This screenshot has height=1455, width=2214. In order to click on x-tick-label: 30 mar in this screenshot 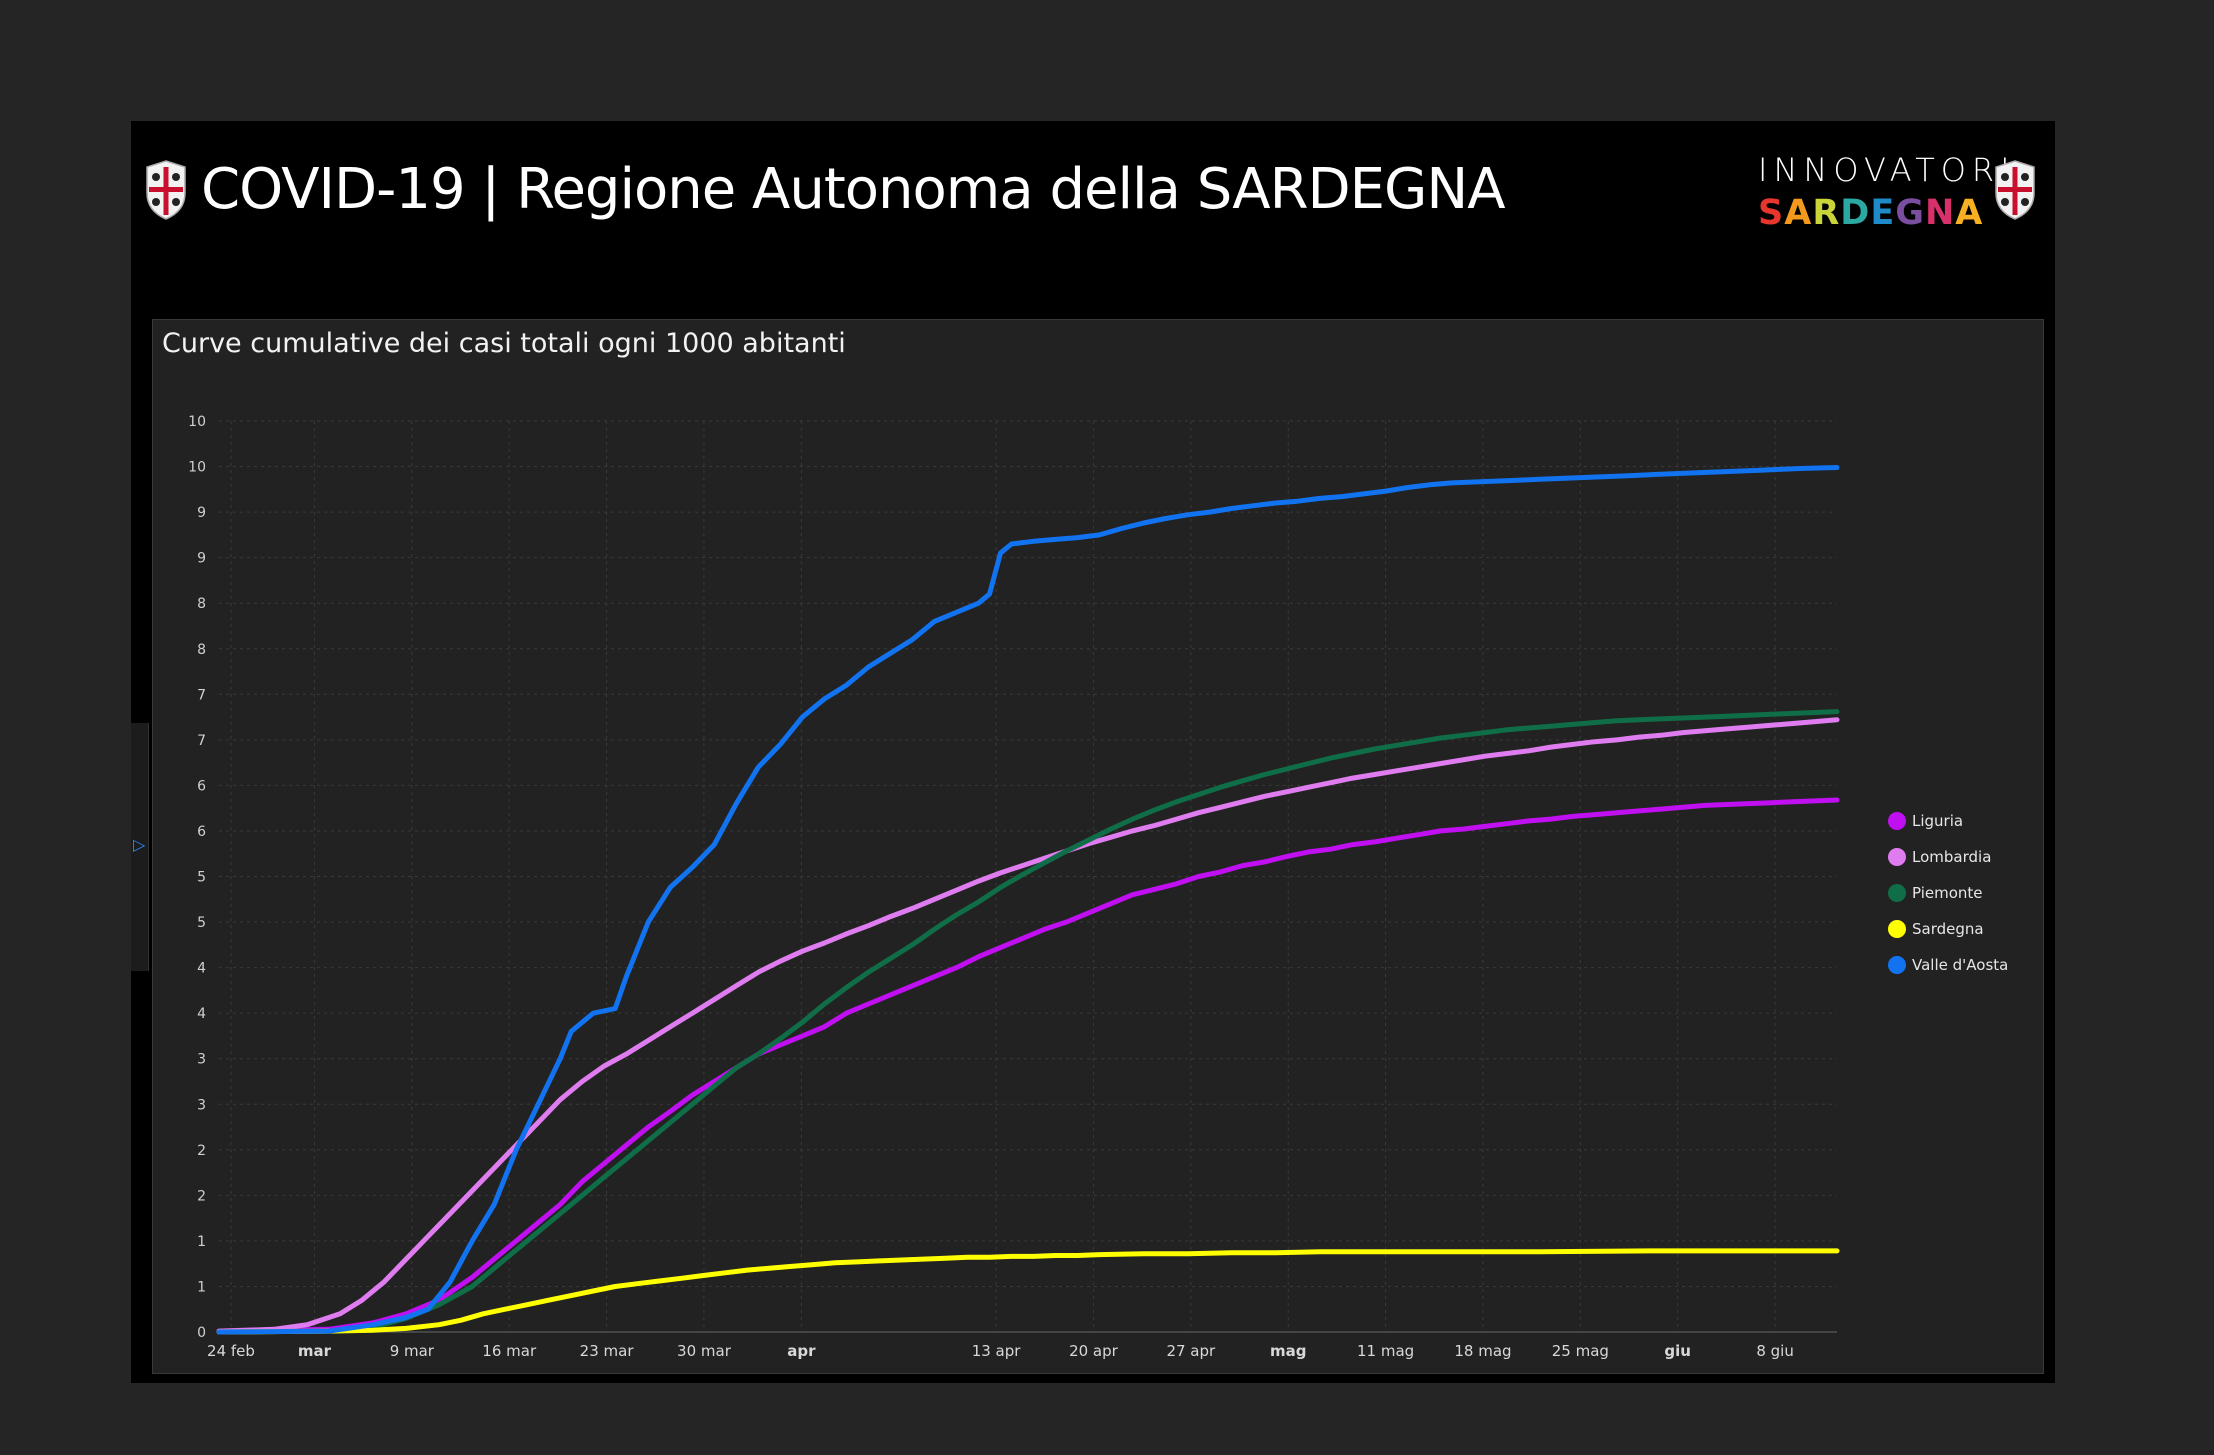, I will do `click(704, 1351)`.